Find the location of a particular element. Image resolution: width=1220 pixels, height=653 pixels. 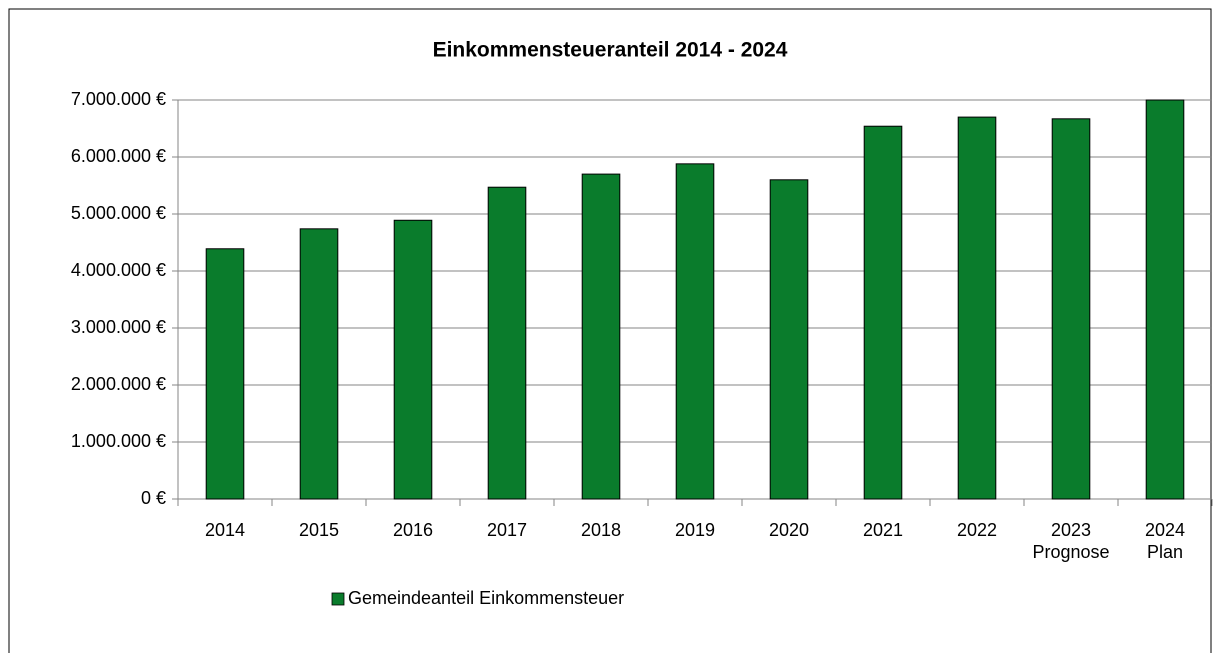

y-tick-label: 4.000.000 € is located at coordinates (118, 270).